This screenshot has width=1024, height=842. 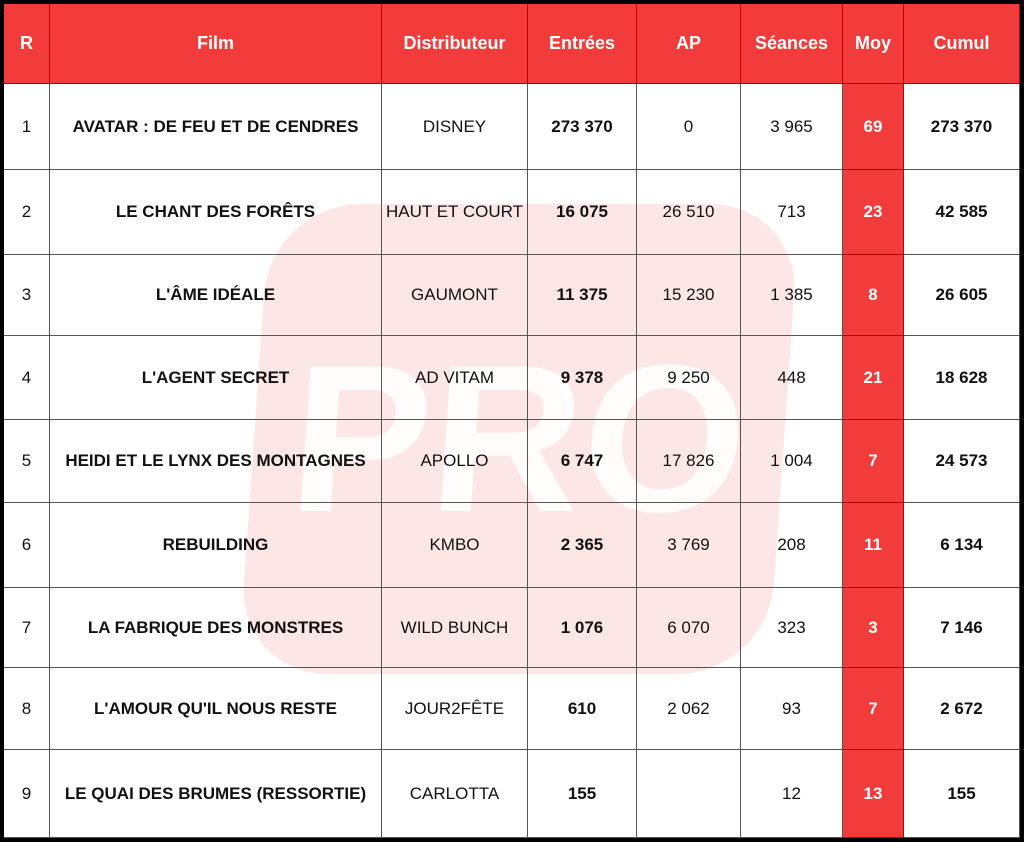 What do you see at coordinates (689, 44) in the screenshot?
I see `header-ap: AP` at bounding box center [689, 44].